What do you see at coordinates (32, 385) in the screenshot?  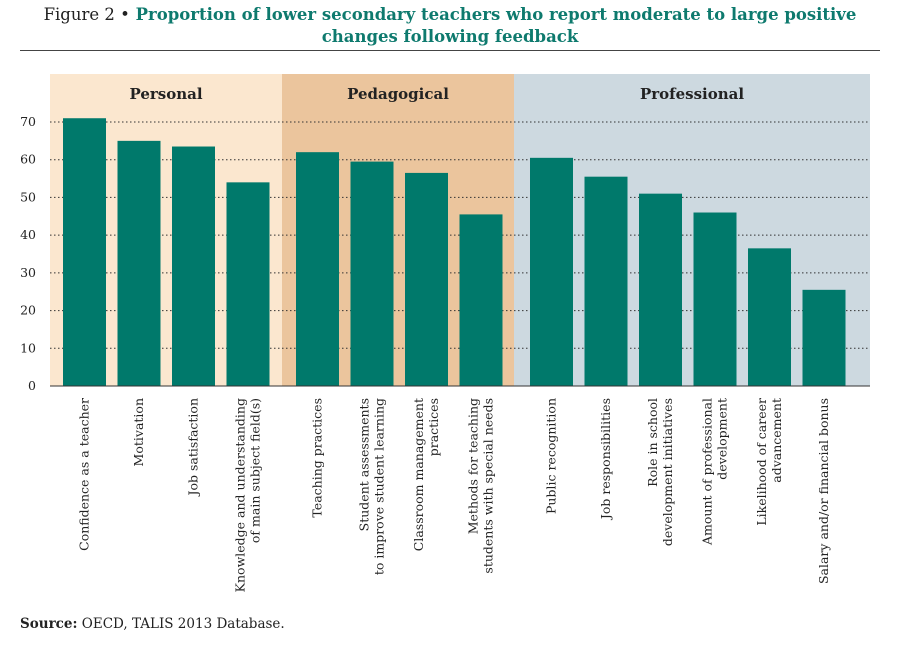 I see `y-tick-label: 0` at bounding box center [32, 385].